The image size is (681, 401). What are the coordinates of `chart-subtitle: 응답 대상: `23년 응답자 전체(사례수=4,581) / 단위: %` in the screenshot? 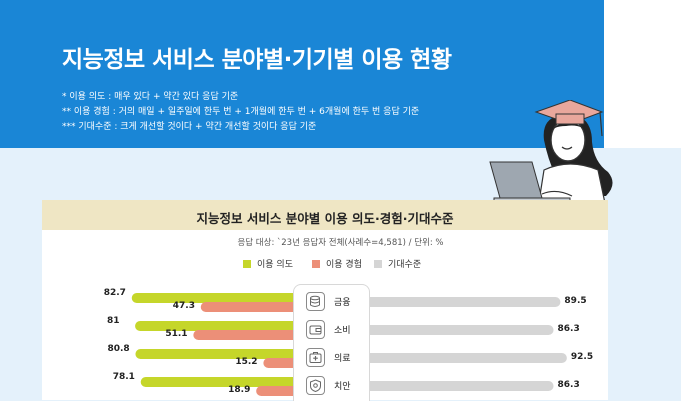 It's located at (340, 243).